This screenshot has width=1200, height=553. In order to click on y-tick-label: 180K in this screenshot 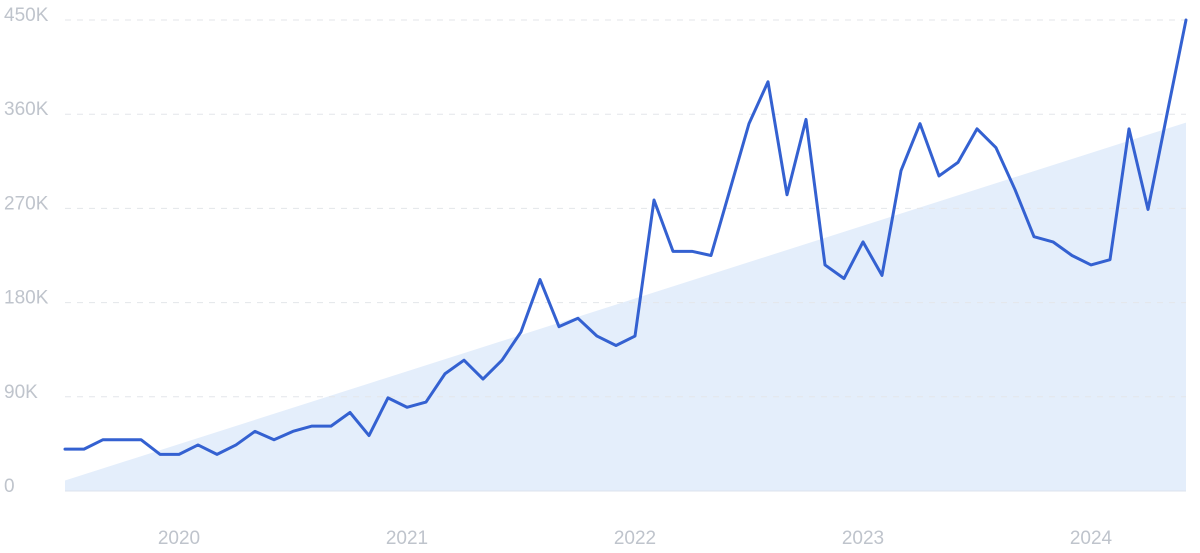, I will do `click(26, 298)`.